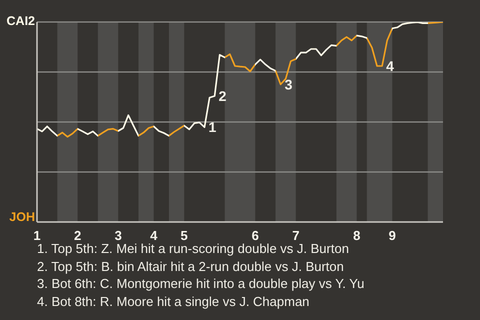  Describe the element at coordinates (212, 127) in the screenshot. I see `annotation: 1` at that location.